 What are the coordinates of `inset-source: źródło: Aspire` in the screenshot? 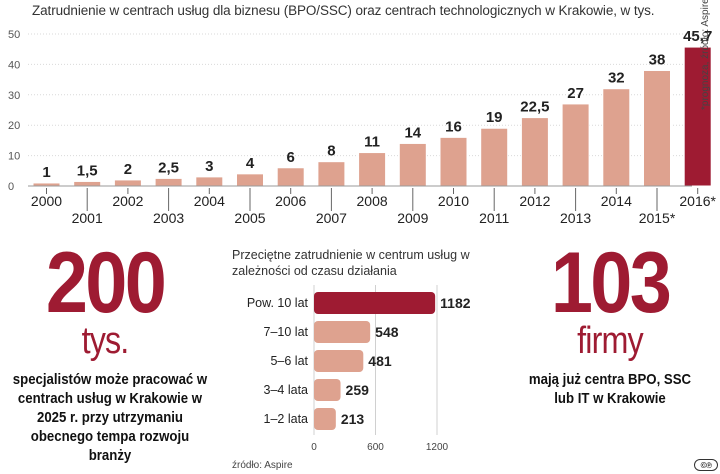 It's located at (262, 465).